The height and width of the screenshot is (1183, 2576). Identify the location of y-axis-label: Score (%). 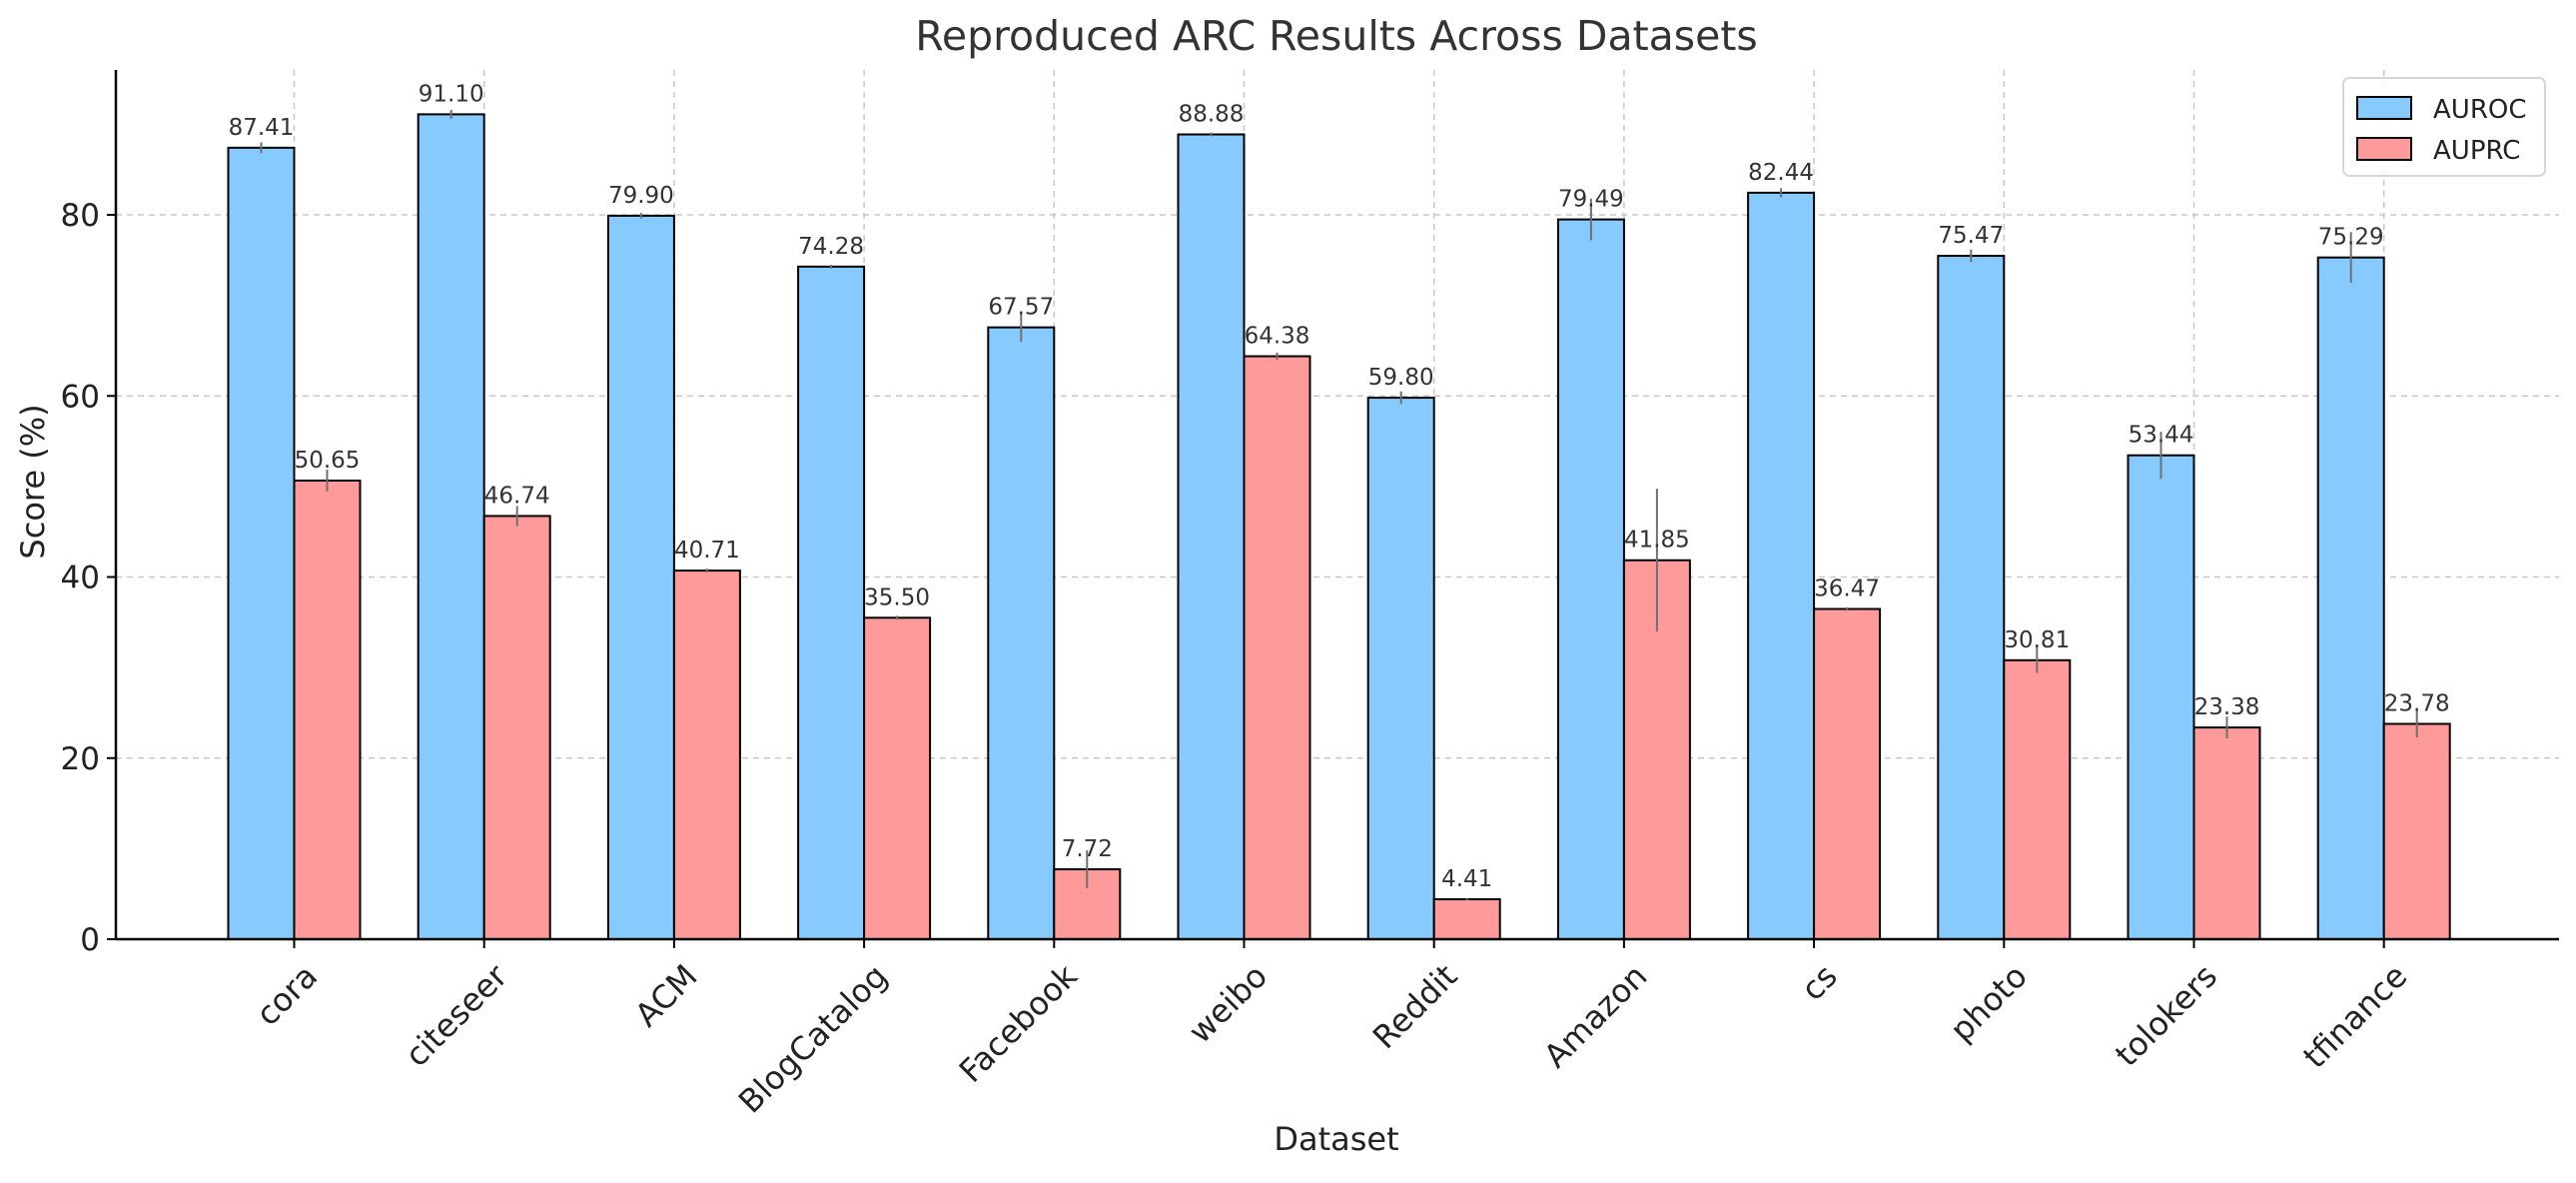
(33, 481).